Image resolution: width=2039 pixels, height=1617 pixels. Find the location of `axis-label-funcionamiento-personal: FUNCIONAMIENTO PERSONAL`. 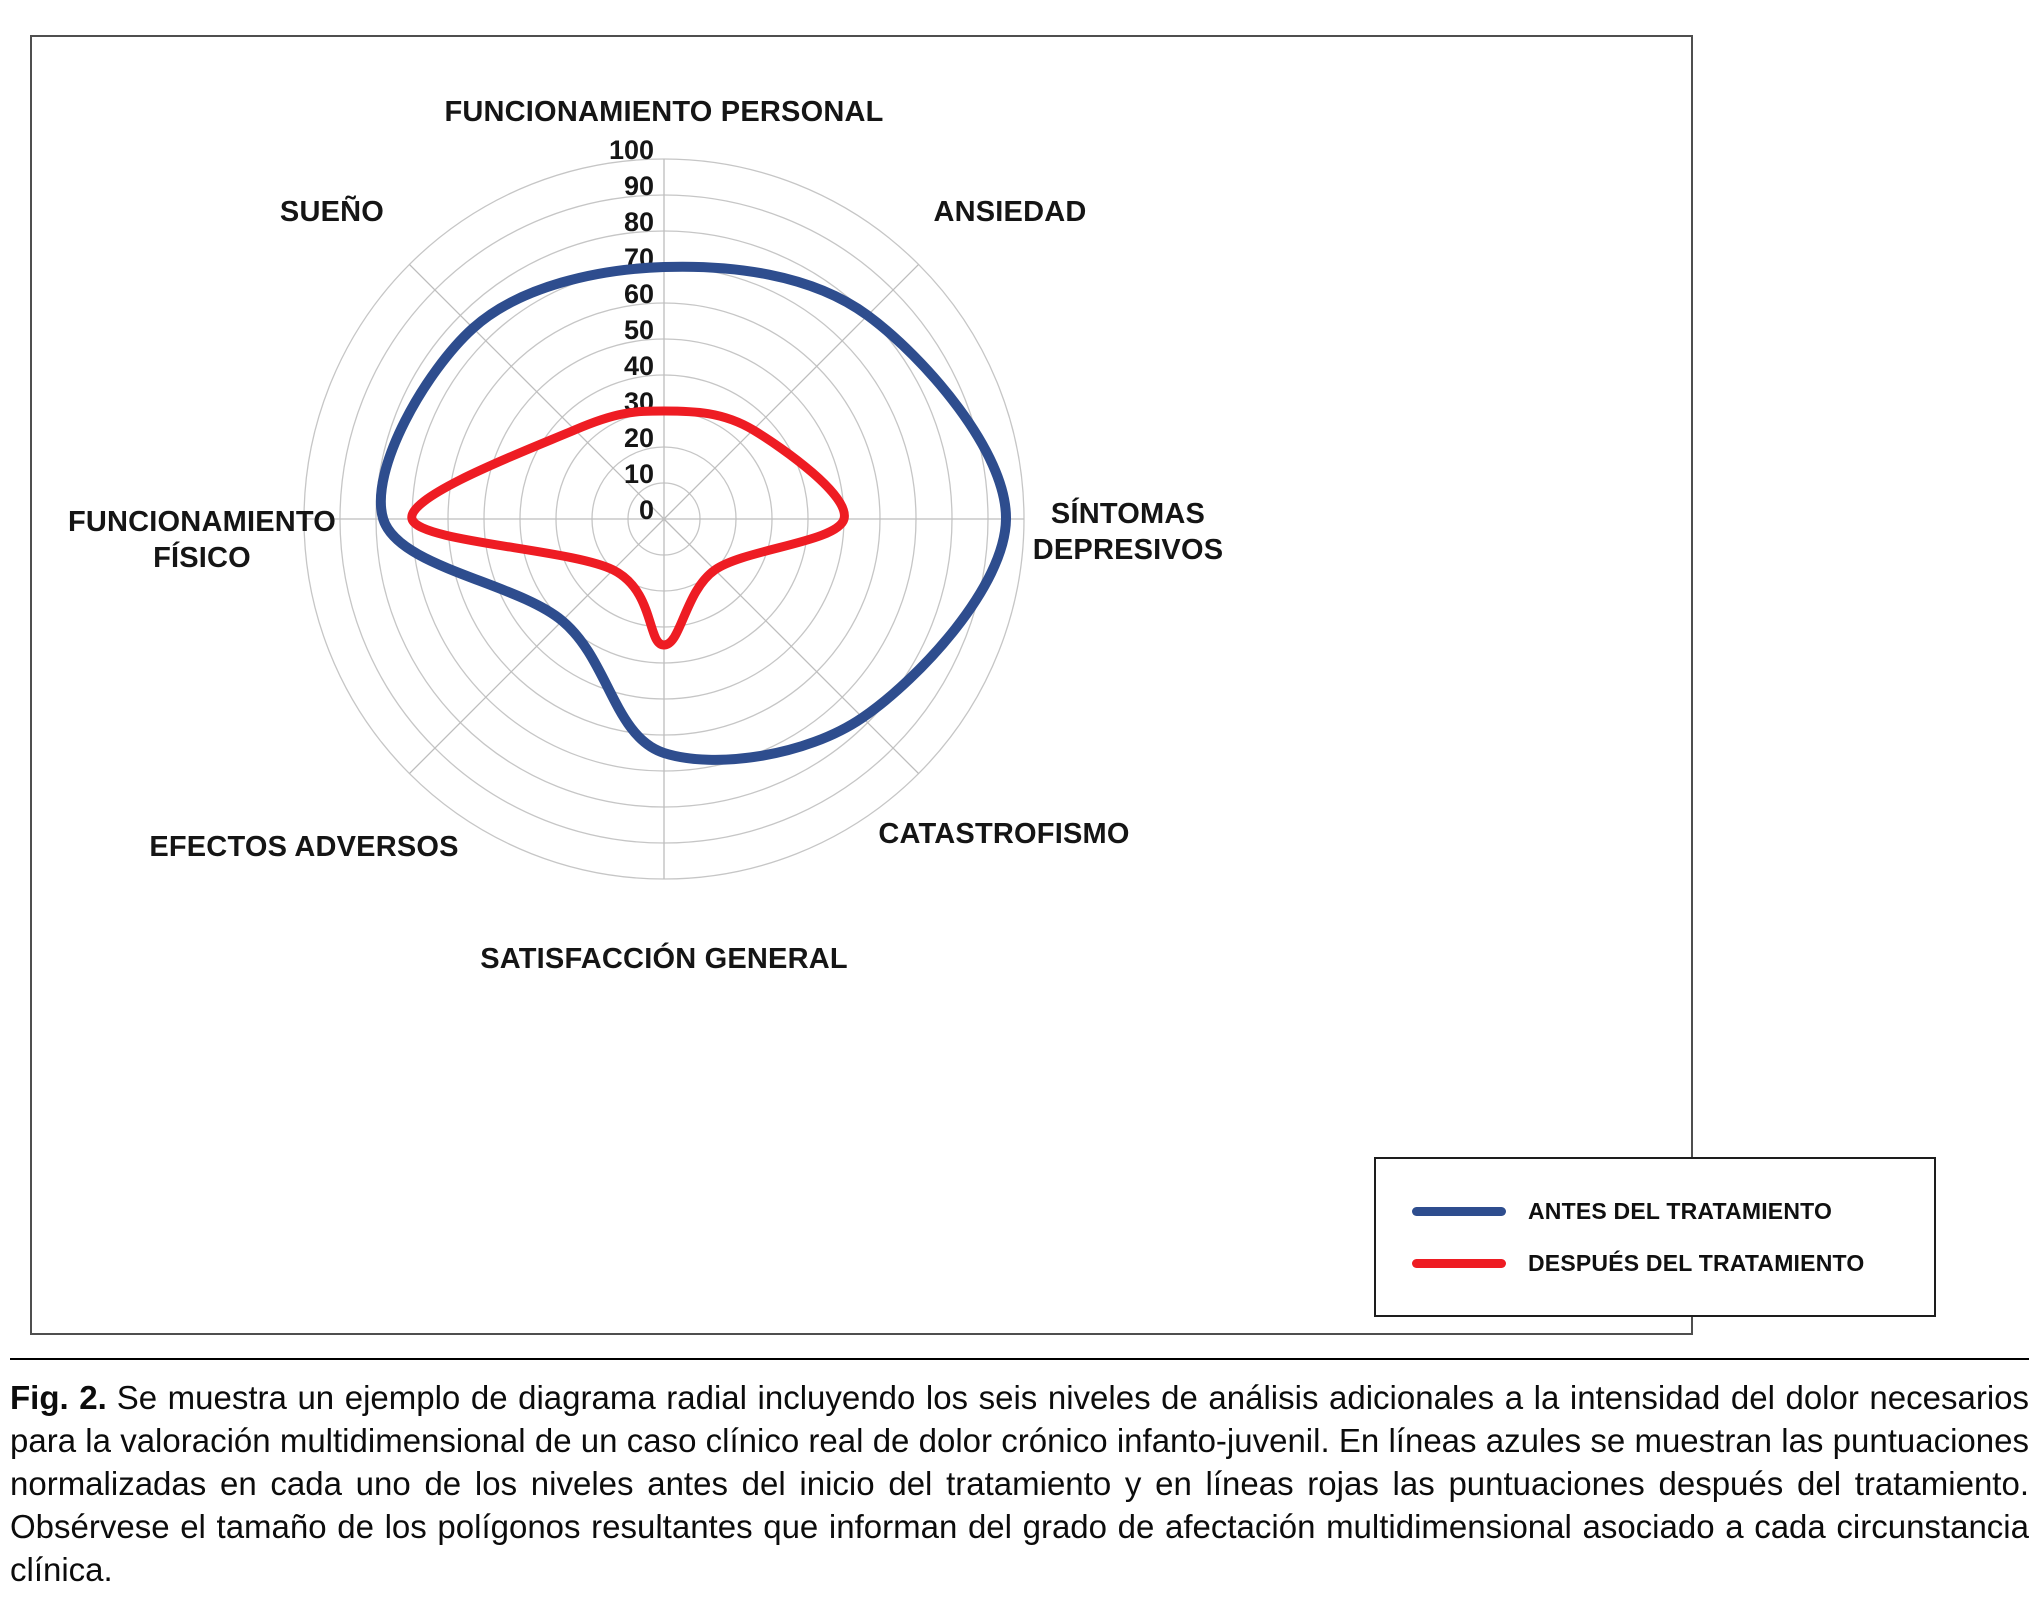

axis-label-funcionamiento-personal: FUNCIONAMIENTO PERSONAL is located at coordinates (664, 112).